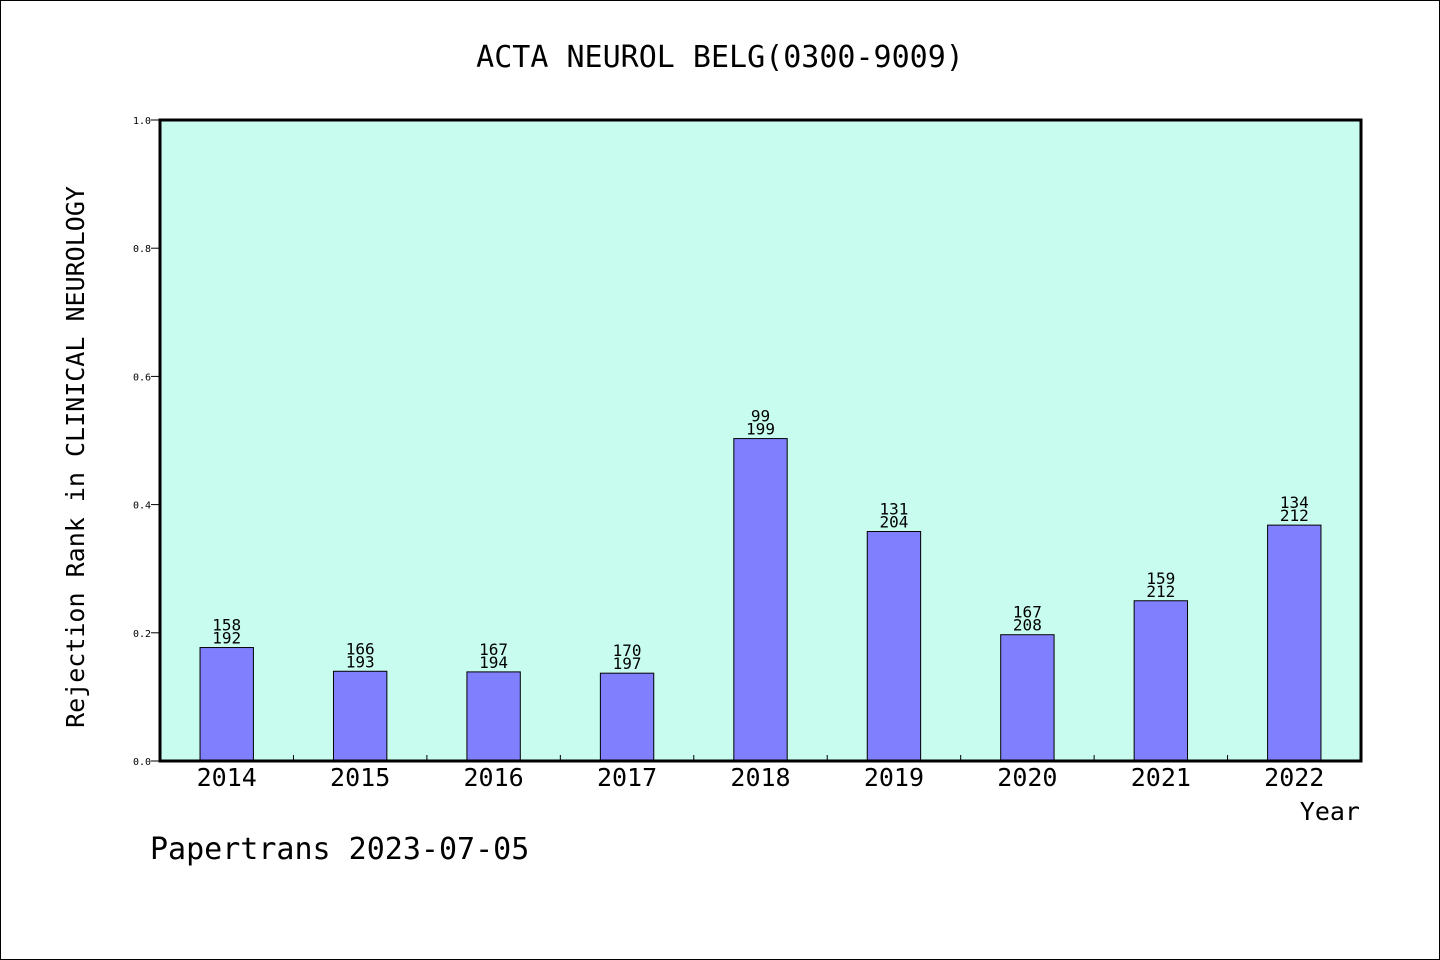  I want to click on x-tick-label: 2015, so click(360, 777).